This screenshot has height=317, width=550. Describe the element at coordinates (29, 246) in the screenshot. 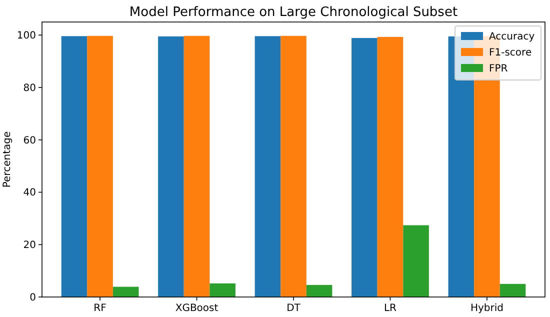

I see `y-tick-label: 20` at that location.